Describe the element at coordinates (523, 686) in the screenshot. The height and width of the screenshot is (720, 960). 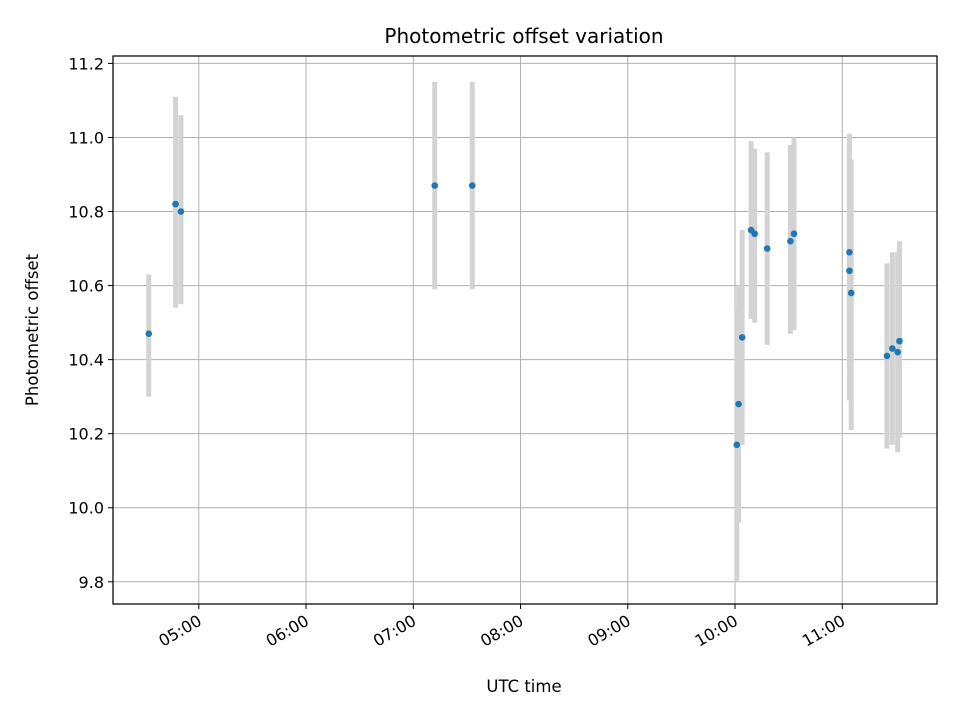
I see `x-axis-label: UTC time` at that location.